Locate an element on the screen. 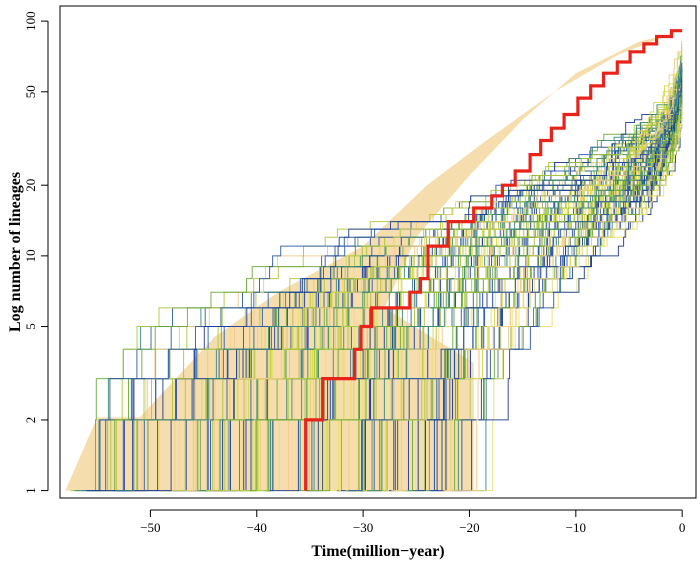 This screenshot has width=700, height=564. y-tick-label: 1 is located at coordinates (30, 490).